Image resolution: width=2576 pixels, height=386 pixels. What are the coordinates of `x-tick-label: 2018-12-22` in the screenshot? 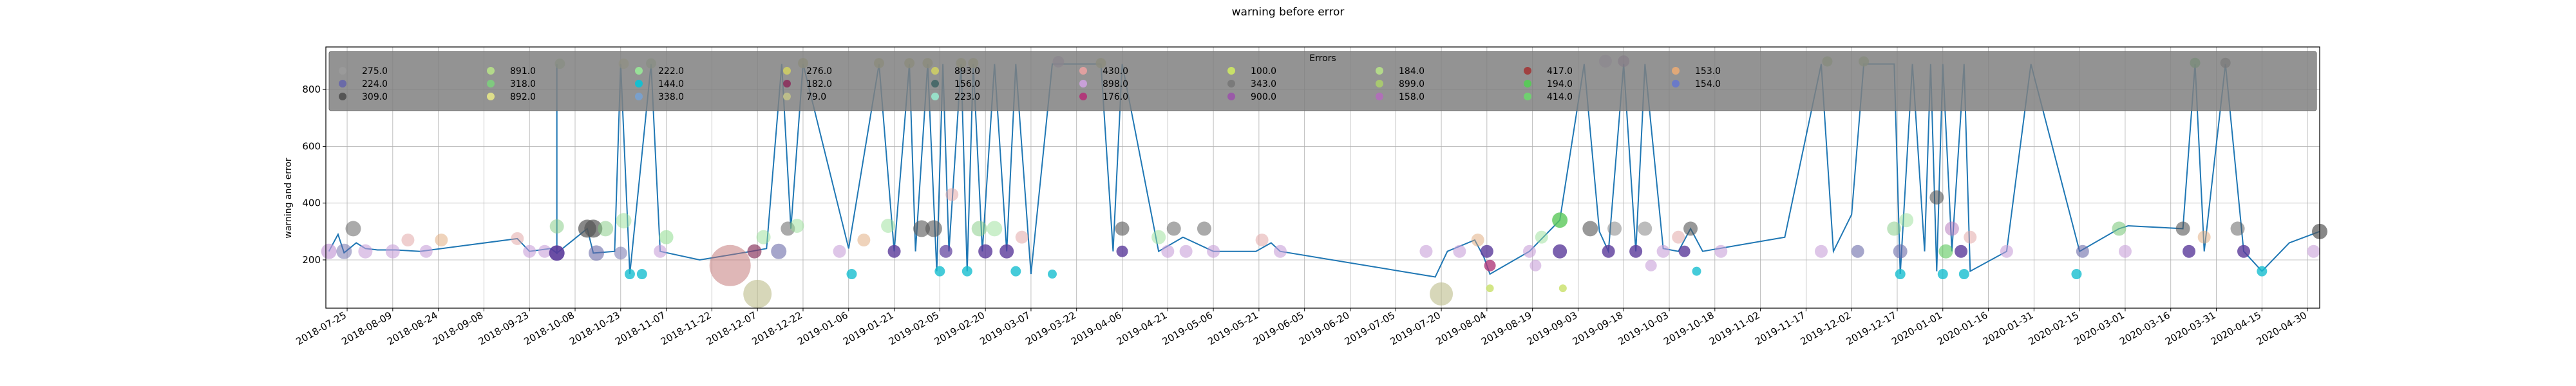 It's located at (777, 328).